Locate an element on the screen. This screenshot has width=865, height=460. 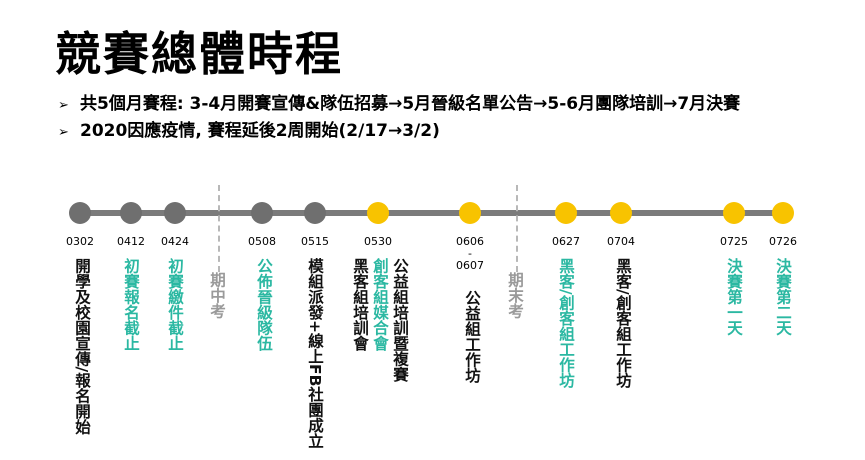
milestone-date: 0606-0607 is located at coordinates (470, 253).